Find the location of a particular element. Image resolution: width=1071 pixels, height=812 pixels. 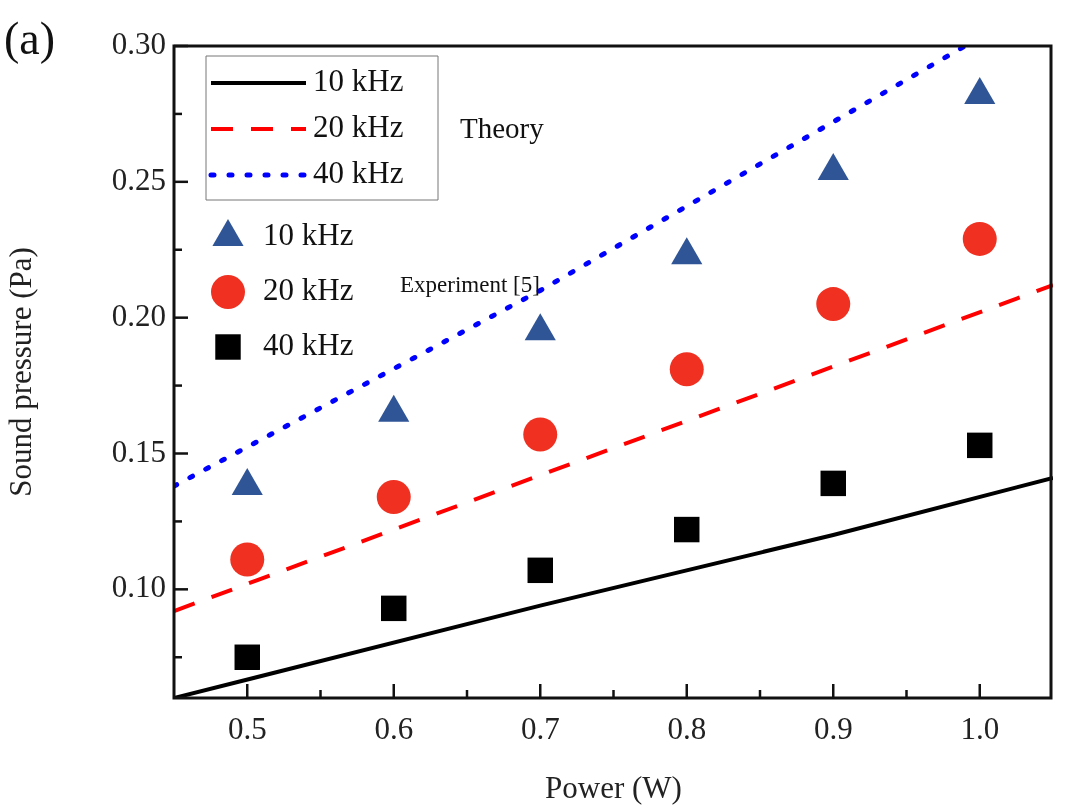

y-tick-label: 0.30 is located at coordinates (138, 44).